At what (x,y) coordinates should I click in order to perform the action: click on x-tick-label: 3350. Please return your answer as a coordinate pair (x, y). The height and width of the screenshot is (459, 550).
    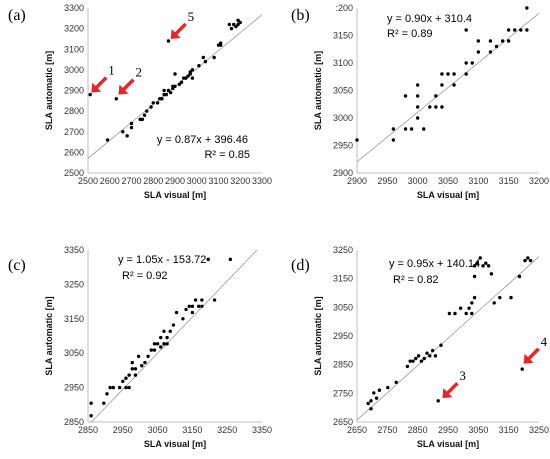
    Looking at the image, I should click on (262, 430).